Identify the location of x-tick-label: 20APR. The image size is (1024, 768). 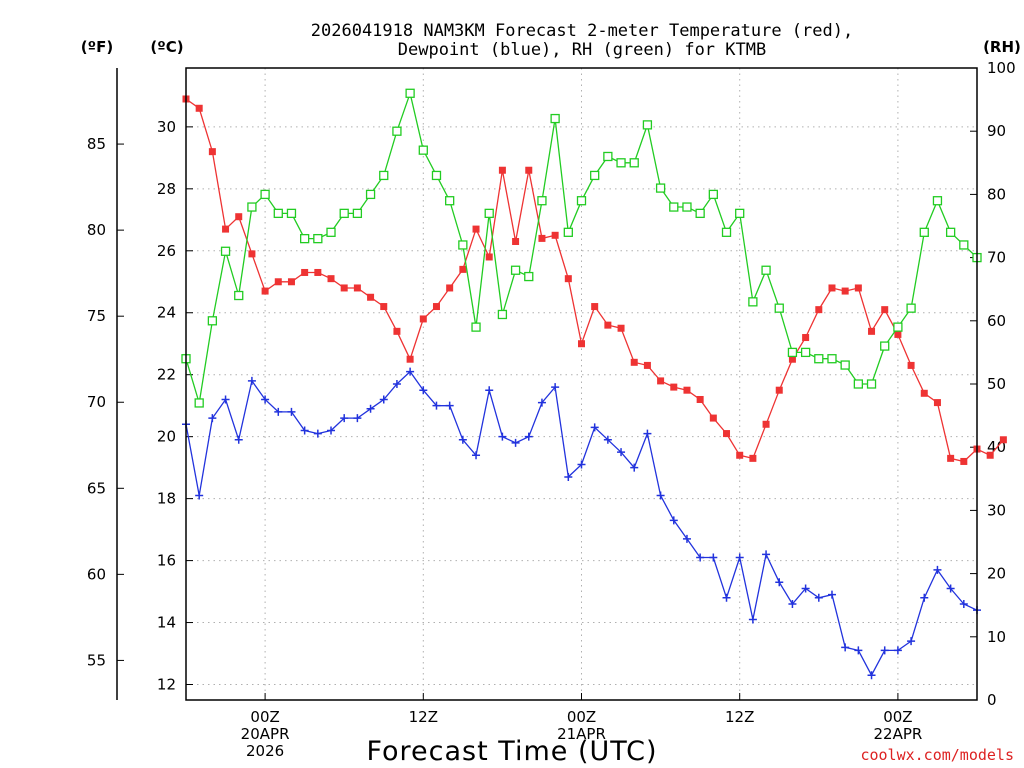
(265, 734).